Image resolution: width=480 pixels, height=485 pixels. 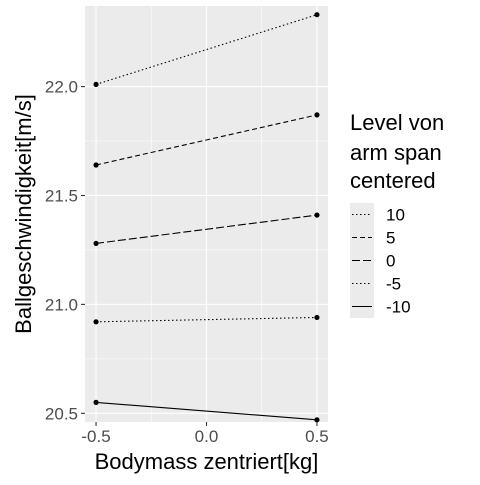 I want to click on legend-label: -10, so click(x=398, y=307).